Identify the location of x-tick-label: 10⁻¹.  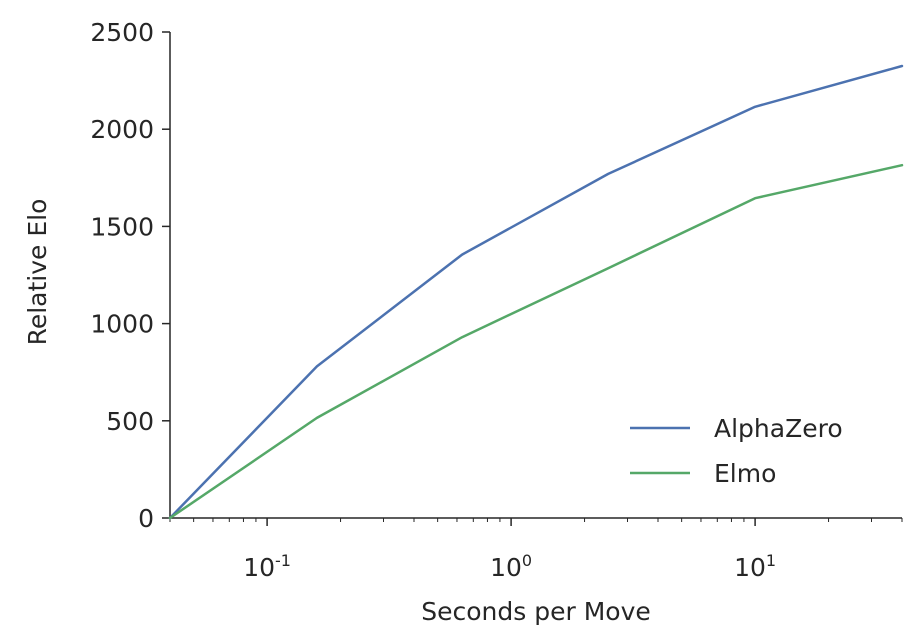
(267, 566).